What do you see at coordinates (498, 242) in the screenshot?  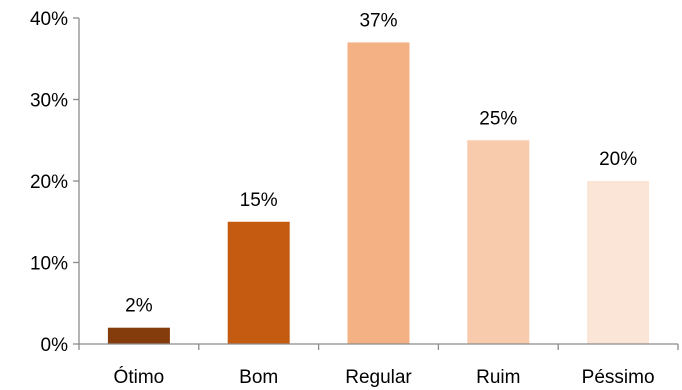 I see `bar-ruim` at bounding box center [498, 242].